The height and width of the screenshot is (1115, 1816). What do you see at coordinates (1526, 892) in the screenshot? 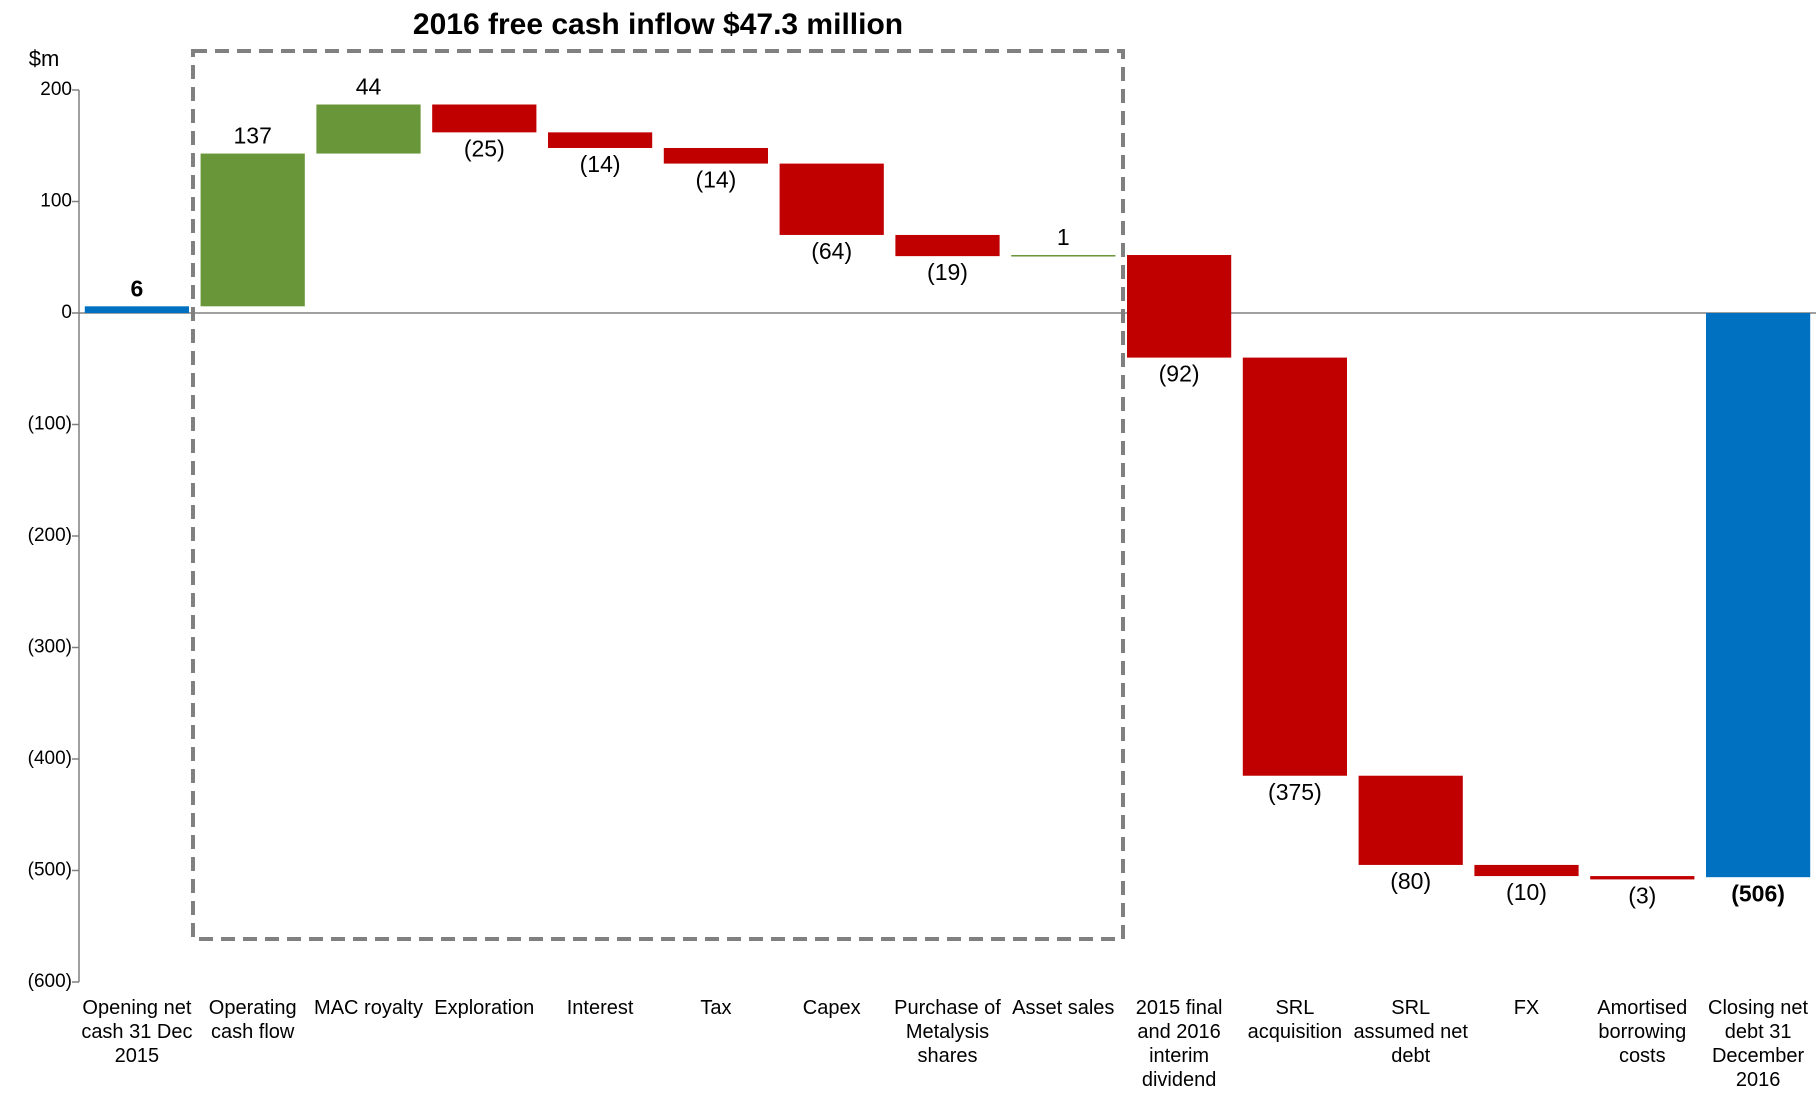
I see `value-label: (10)` at bounding box center [1526, 892].